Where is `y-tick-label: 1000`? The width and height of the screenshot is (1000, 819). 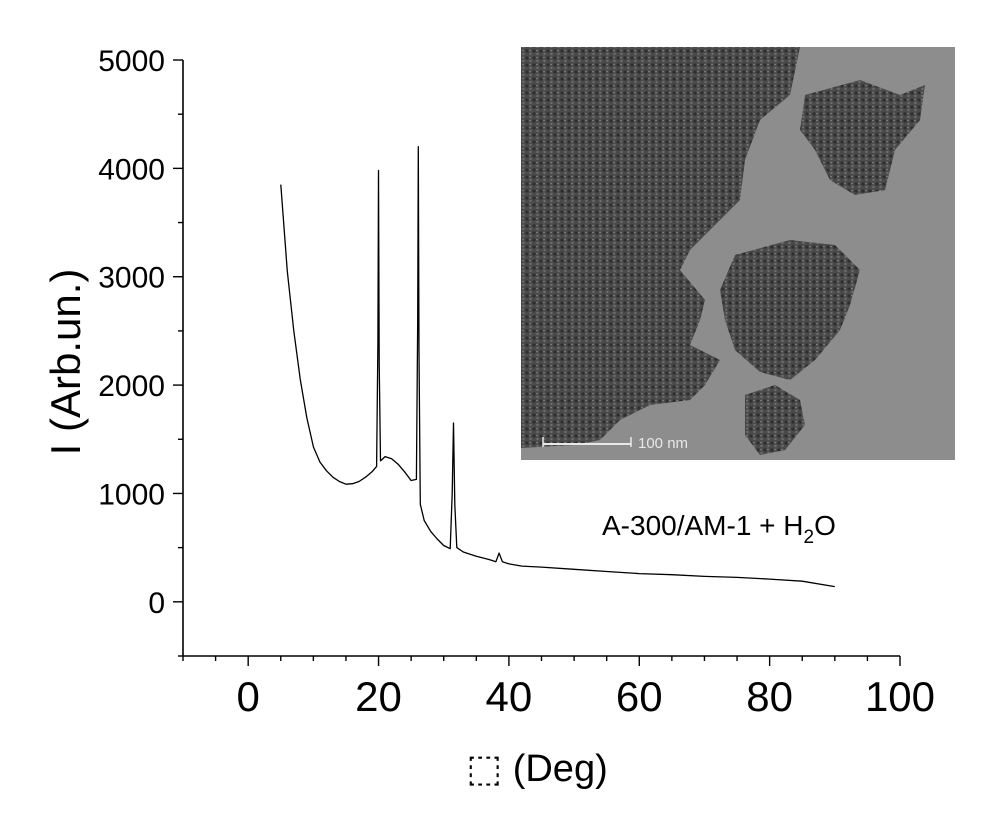
y-tick-label: 1000 is located at coordinates (131, 494).